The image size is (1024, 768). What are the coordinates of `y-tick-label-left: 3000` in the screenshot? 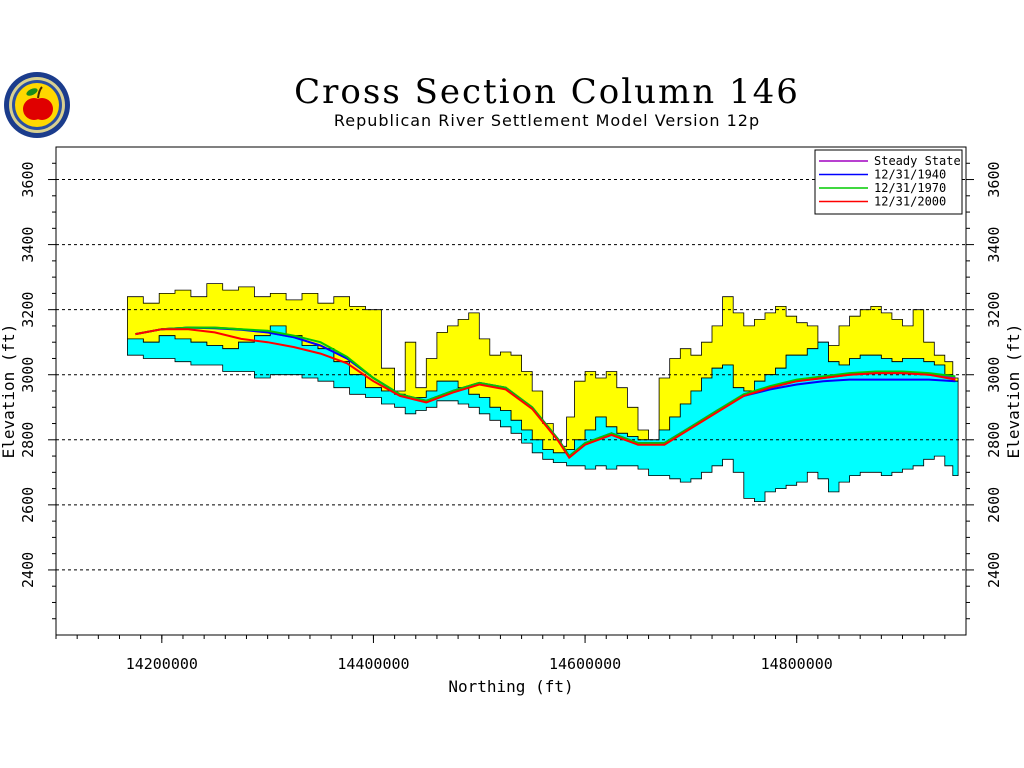 It's located at (28, 375).